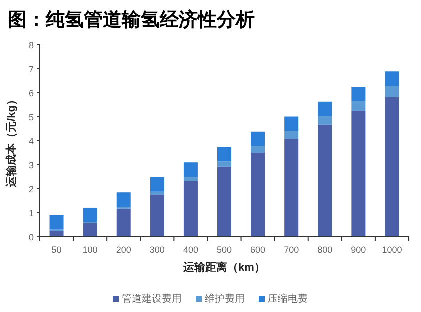 The width and height of the screenshot is (421, 312). I want to click on legend-label: 压缩电费, so click(288, 299).